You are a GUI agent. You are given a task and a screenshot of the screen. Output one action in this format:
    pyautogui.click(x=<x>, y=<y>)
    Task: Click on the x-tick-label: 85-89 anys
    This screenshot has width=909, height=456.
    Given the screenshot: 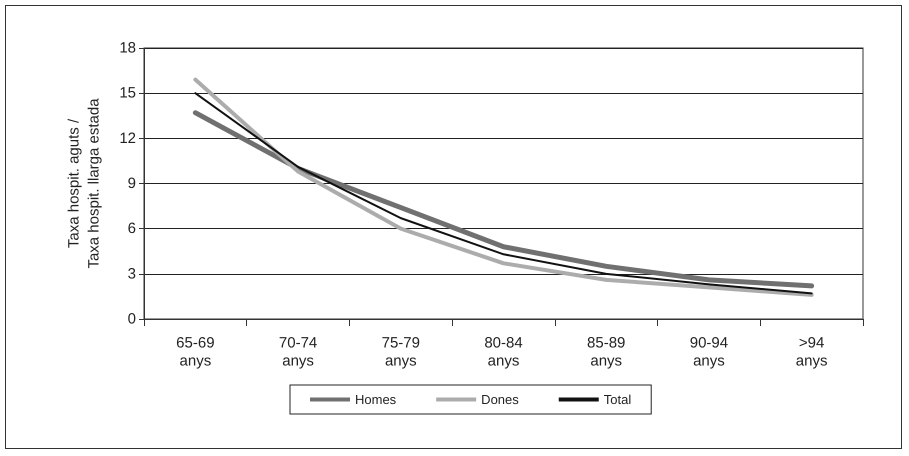 What is the action you would take?
    pyautogui.click(x=606, y=352)
    